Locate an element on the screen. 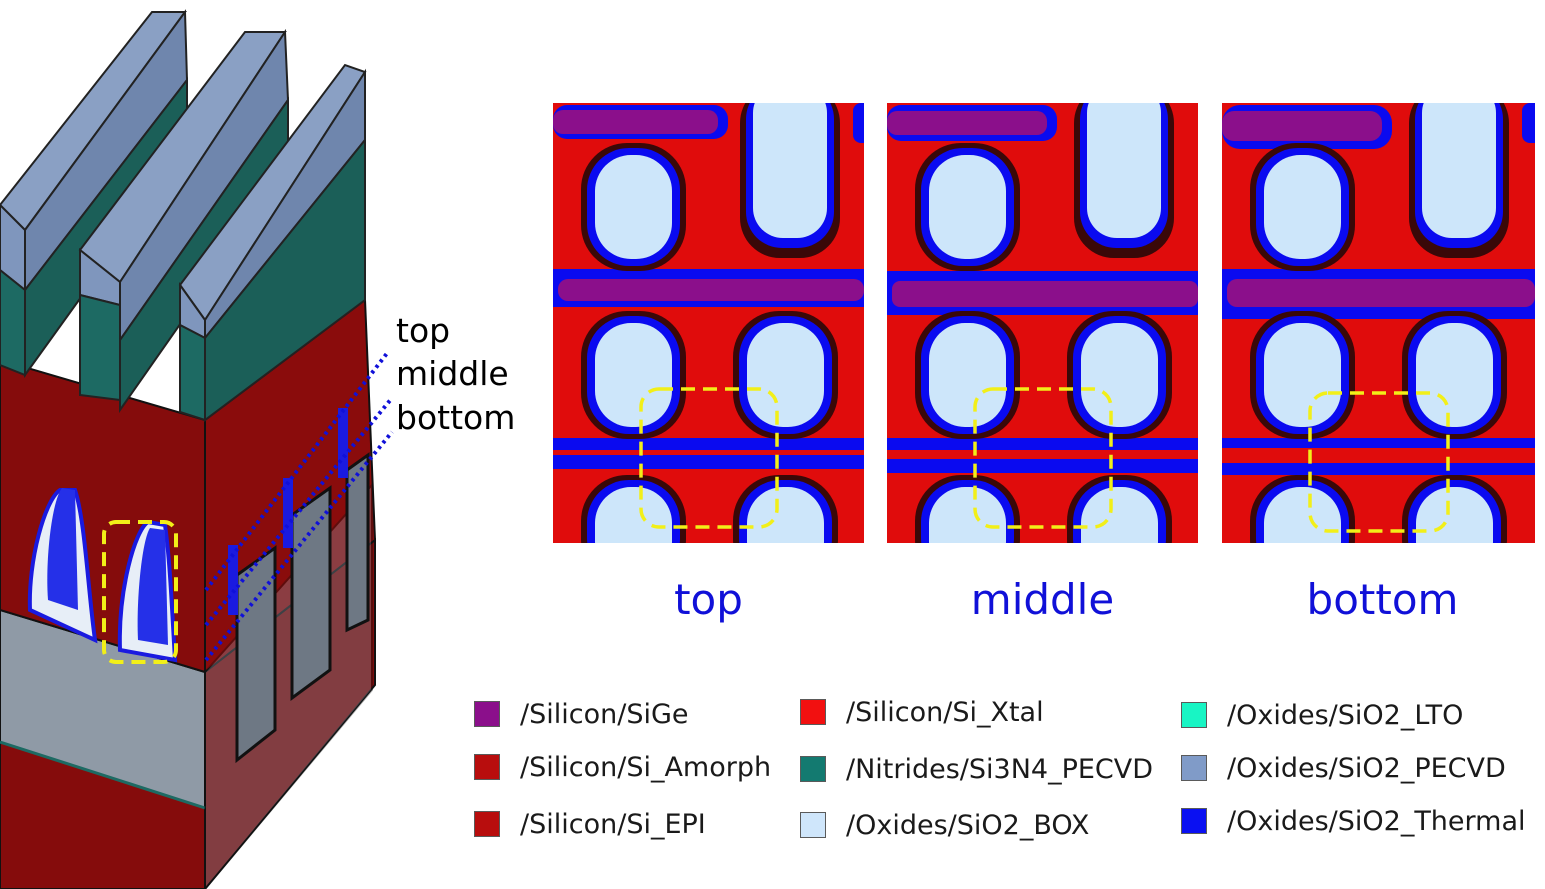  front-cavity-left-inner is located at coordinates (62, 549).